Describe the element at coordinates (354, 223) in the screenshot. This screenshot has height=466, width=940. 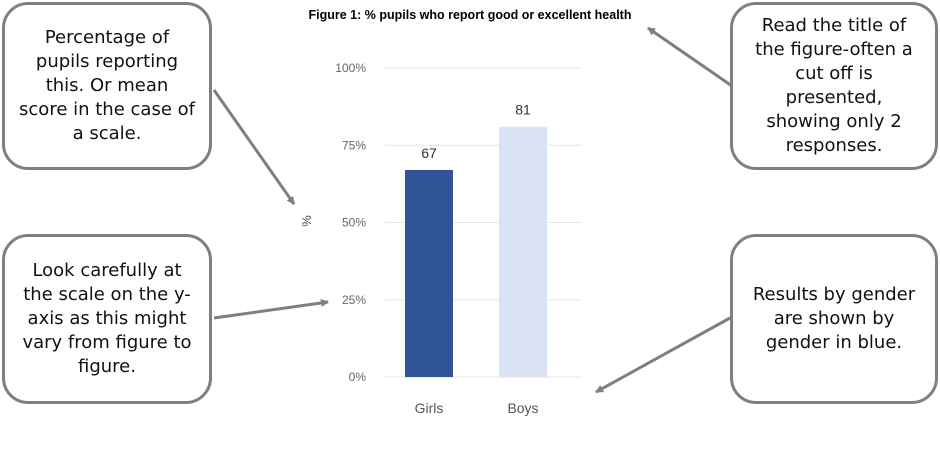
I see `y-tick-label: 50%` at that location.